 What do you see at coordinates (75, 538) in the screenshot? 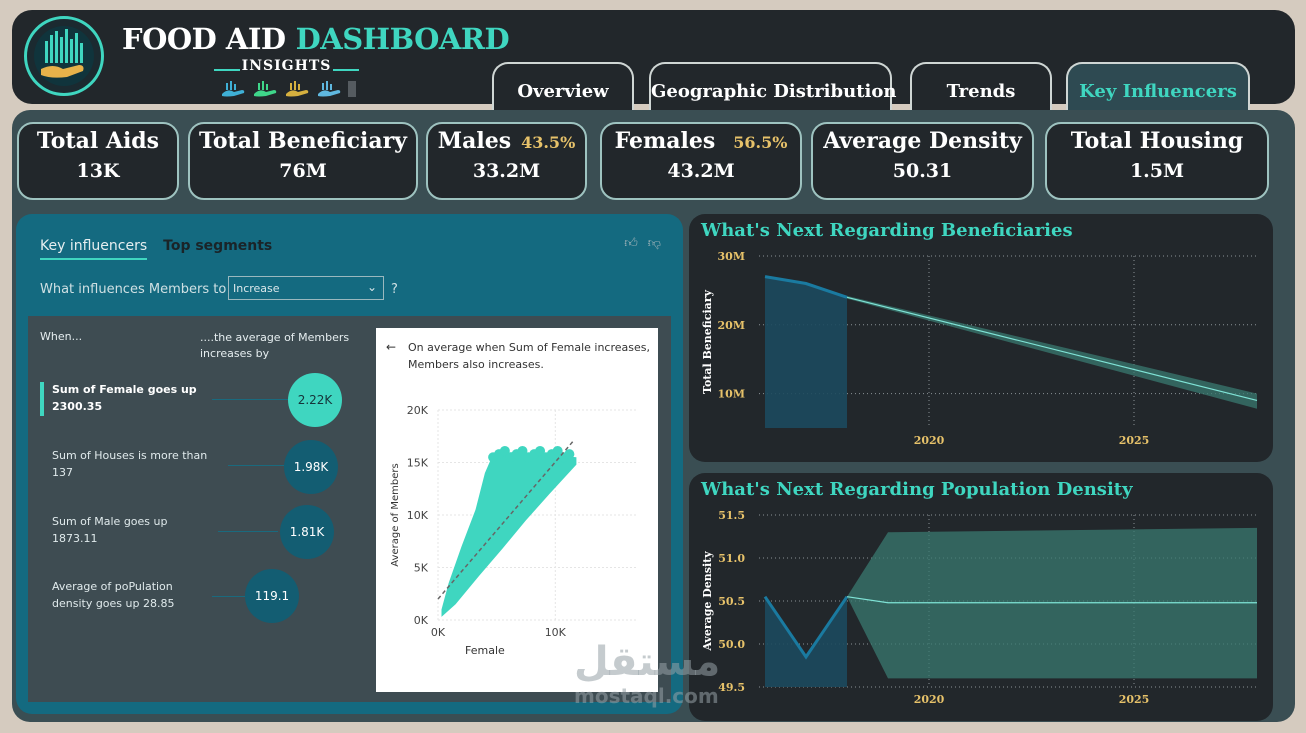
I see `influencer-detail: 1873.11` at bounding box center [75, 538].